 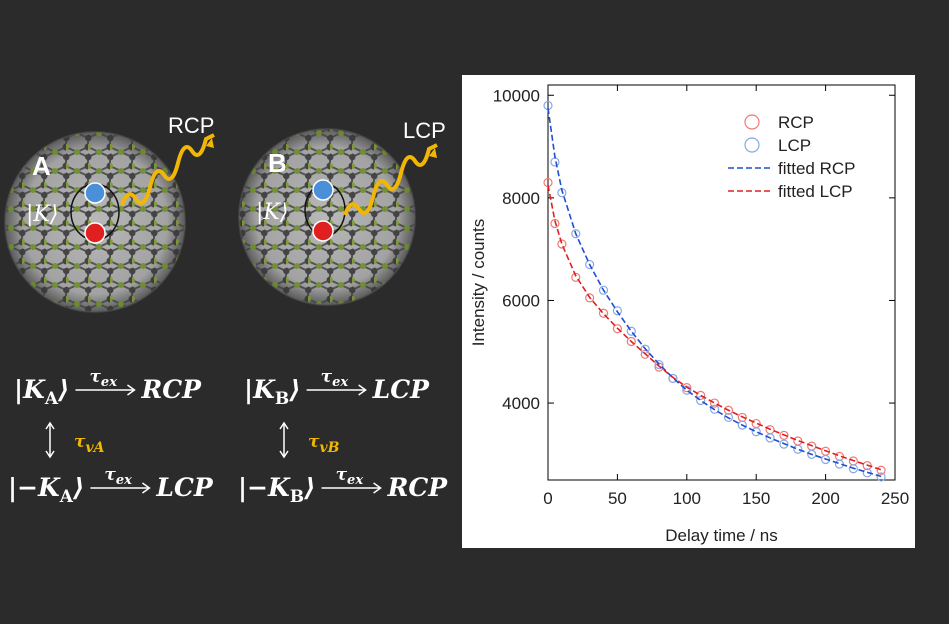 I want to click on equation-state: |−KA⟩, so click(x=46, y=490).